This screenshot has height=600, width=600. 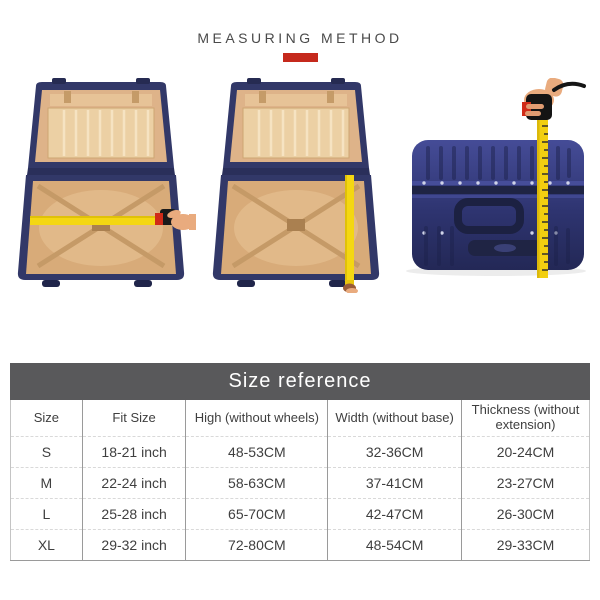 What do you see at coordinates (300, 381) in the screenshot?
I see `size-reference-title: Size reference` at bounding box center [300, 381].